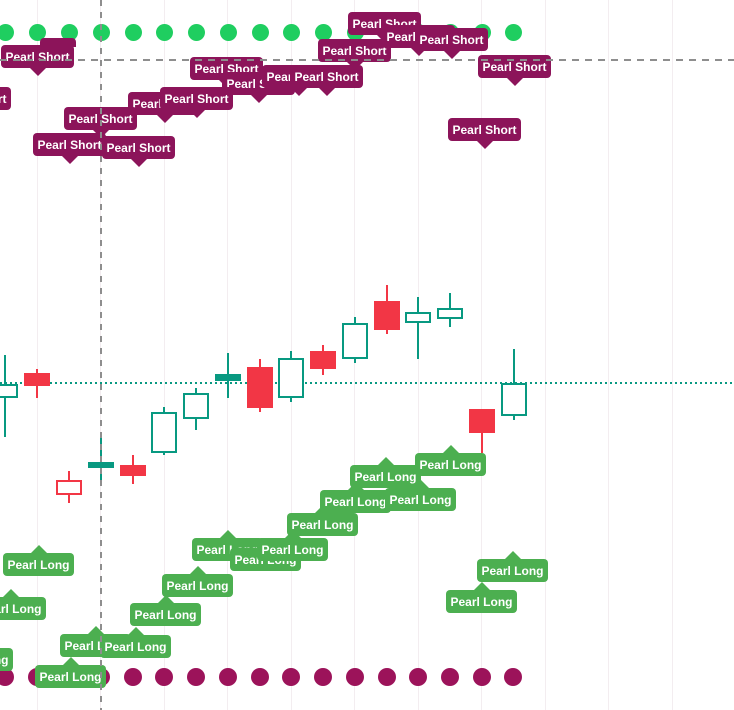 The image size is (734, 710). I want to click on dashed-crosshair-vertical, so click(101, 355).